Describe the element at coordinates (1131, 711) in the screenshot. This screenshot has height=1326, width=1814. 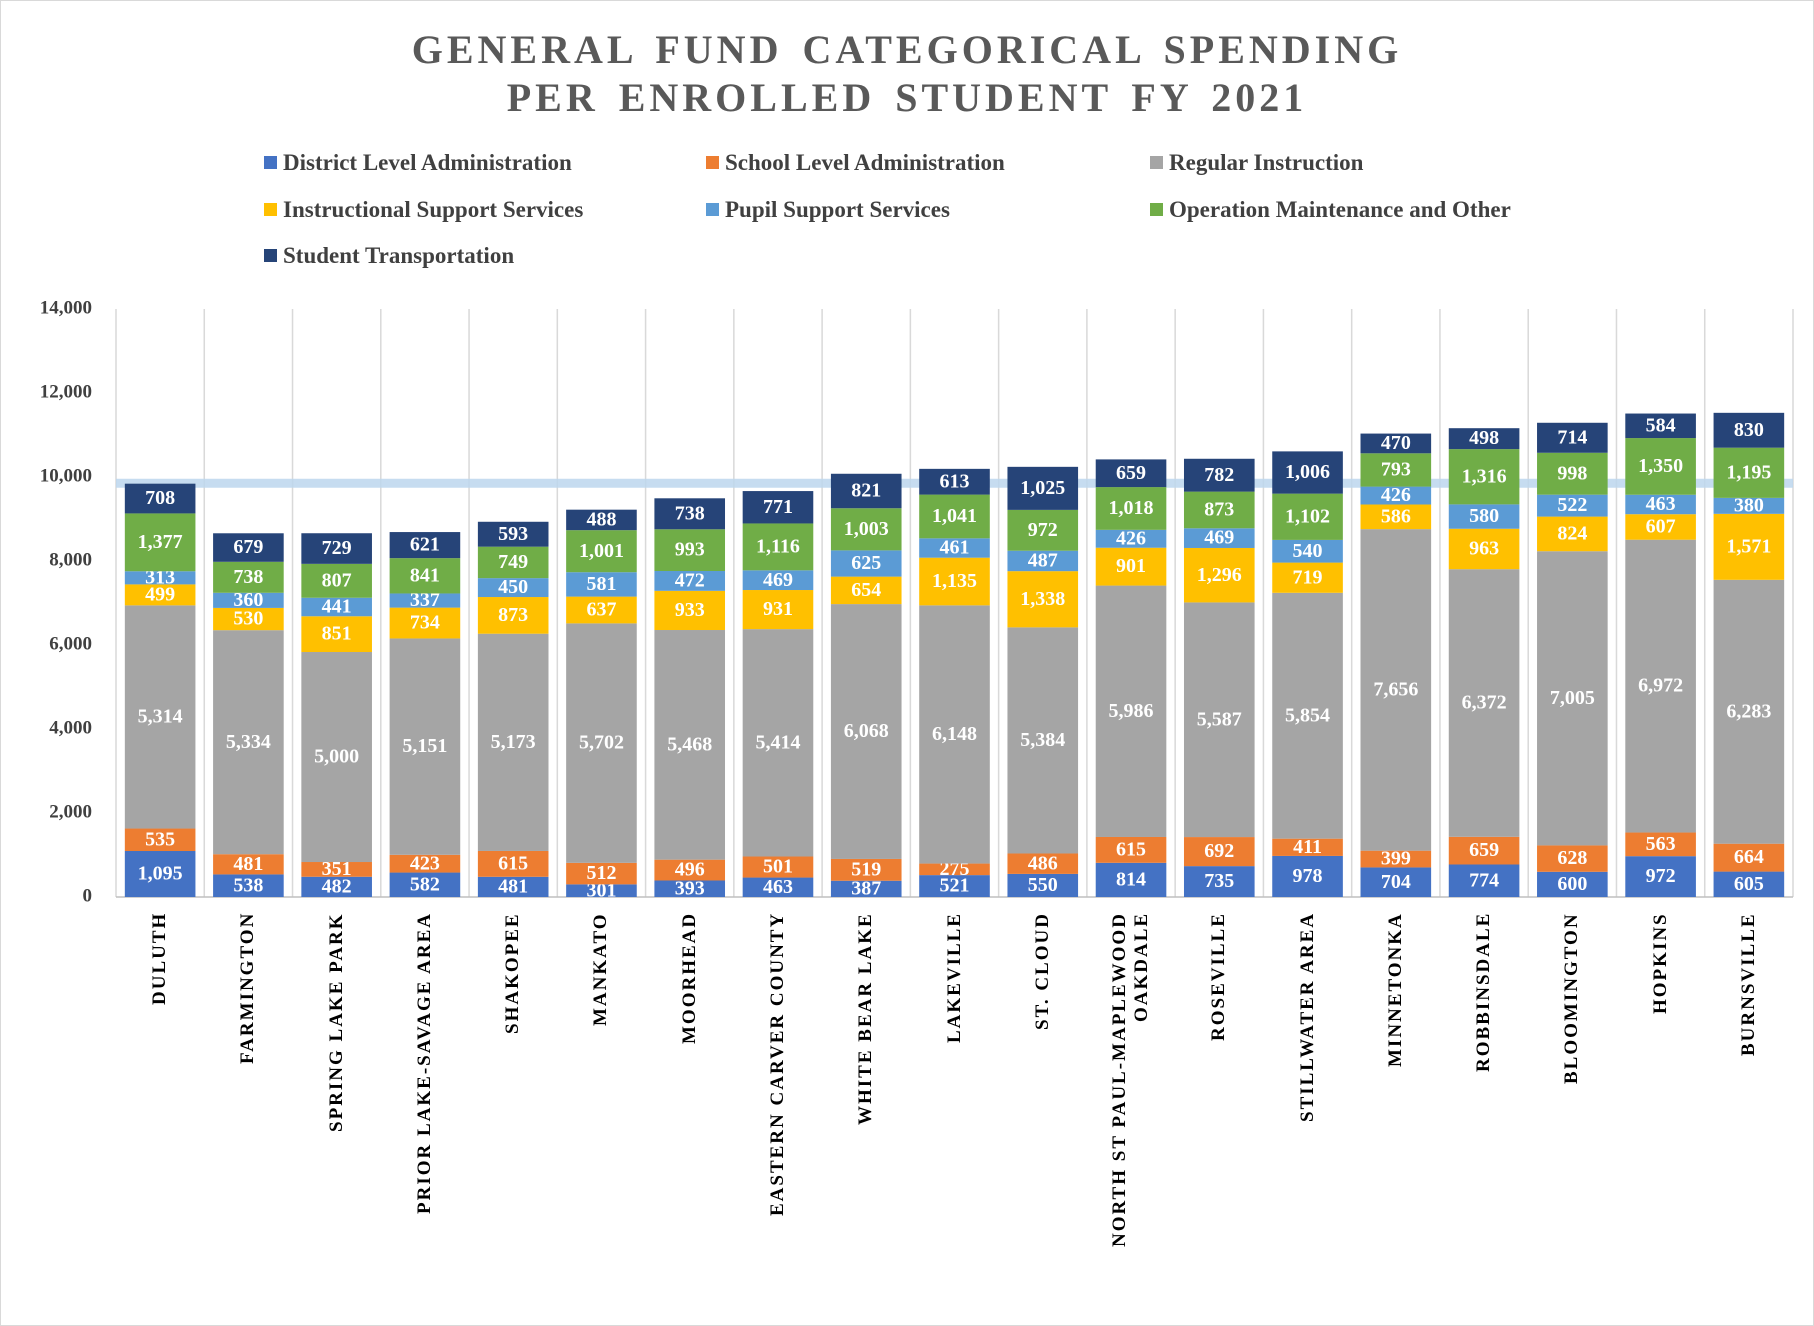
I see `data-label: 5,986` at that location.